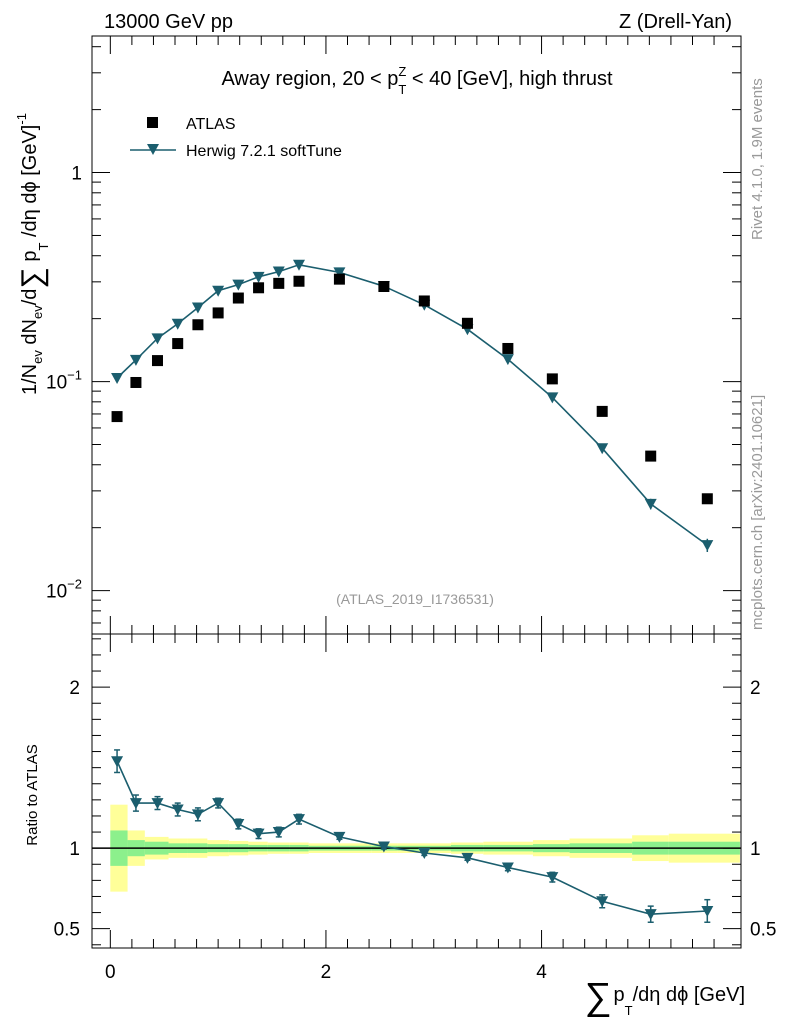 Image resolution: width=786 pixels, height=1024 pixels. What do you see at coordinates (755, 688) in the screenshot?
I see `ratio-y-tick-label-right: 2` at bounding box center [755, 688].